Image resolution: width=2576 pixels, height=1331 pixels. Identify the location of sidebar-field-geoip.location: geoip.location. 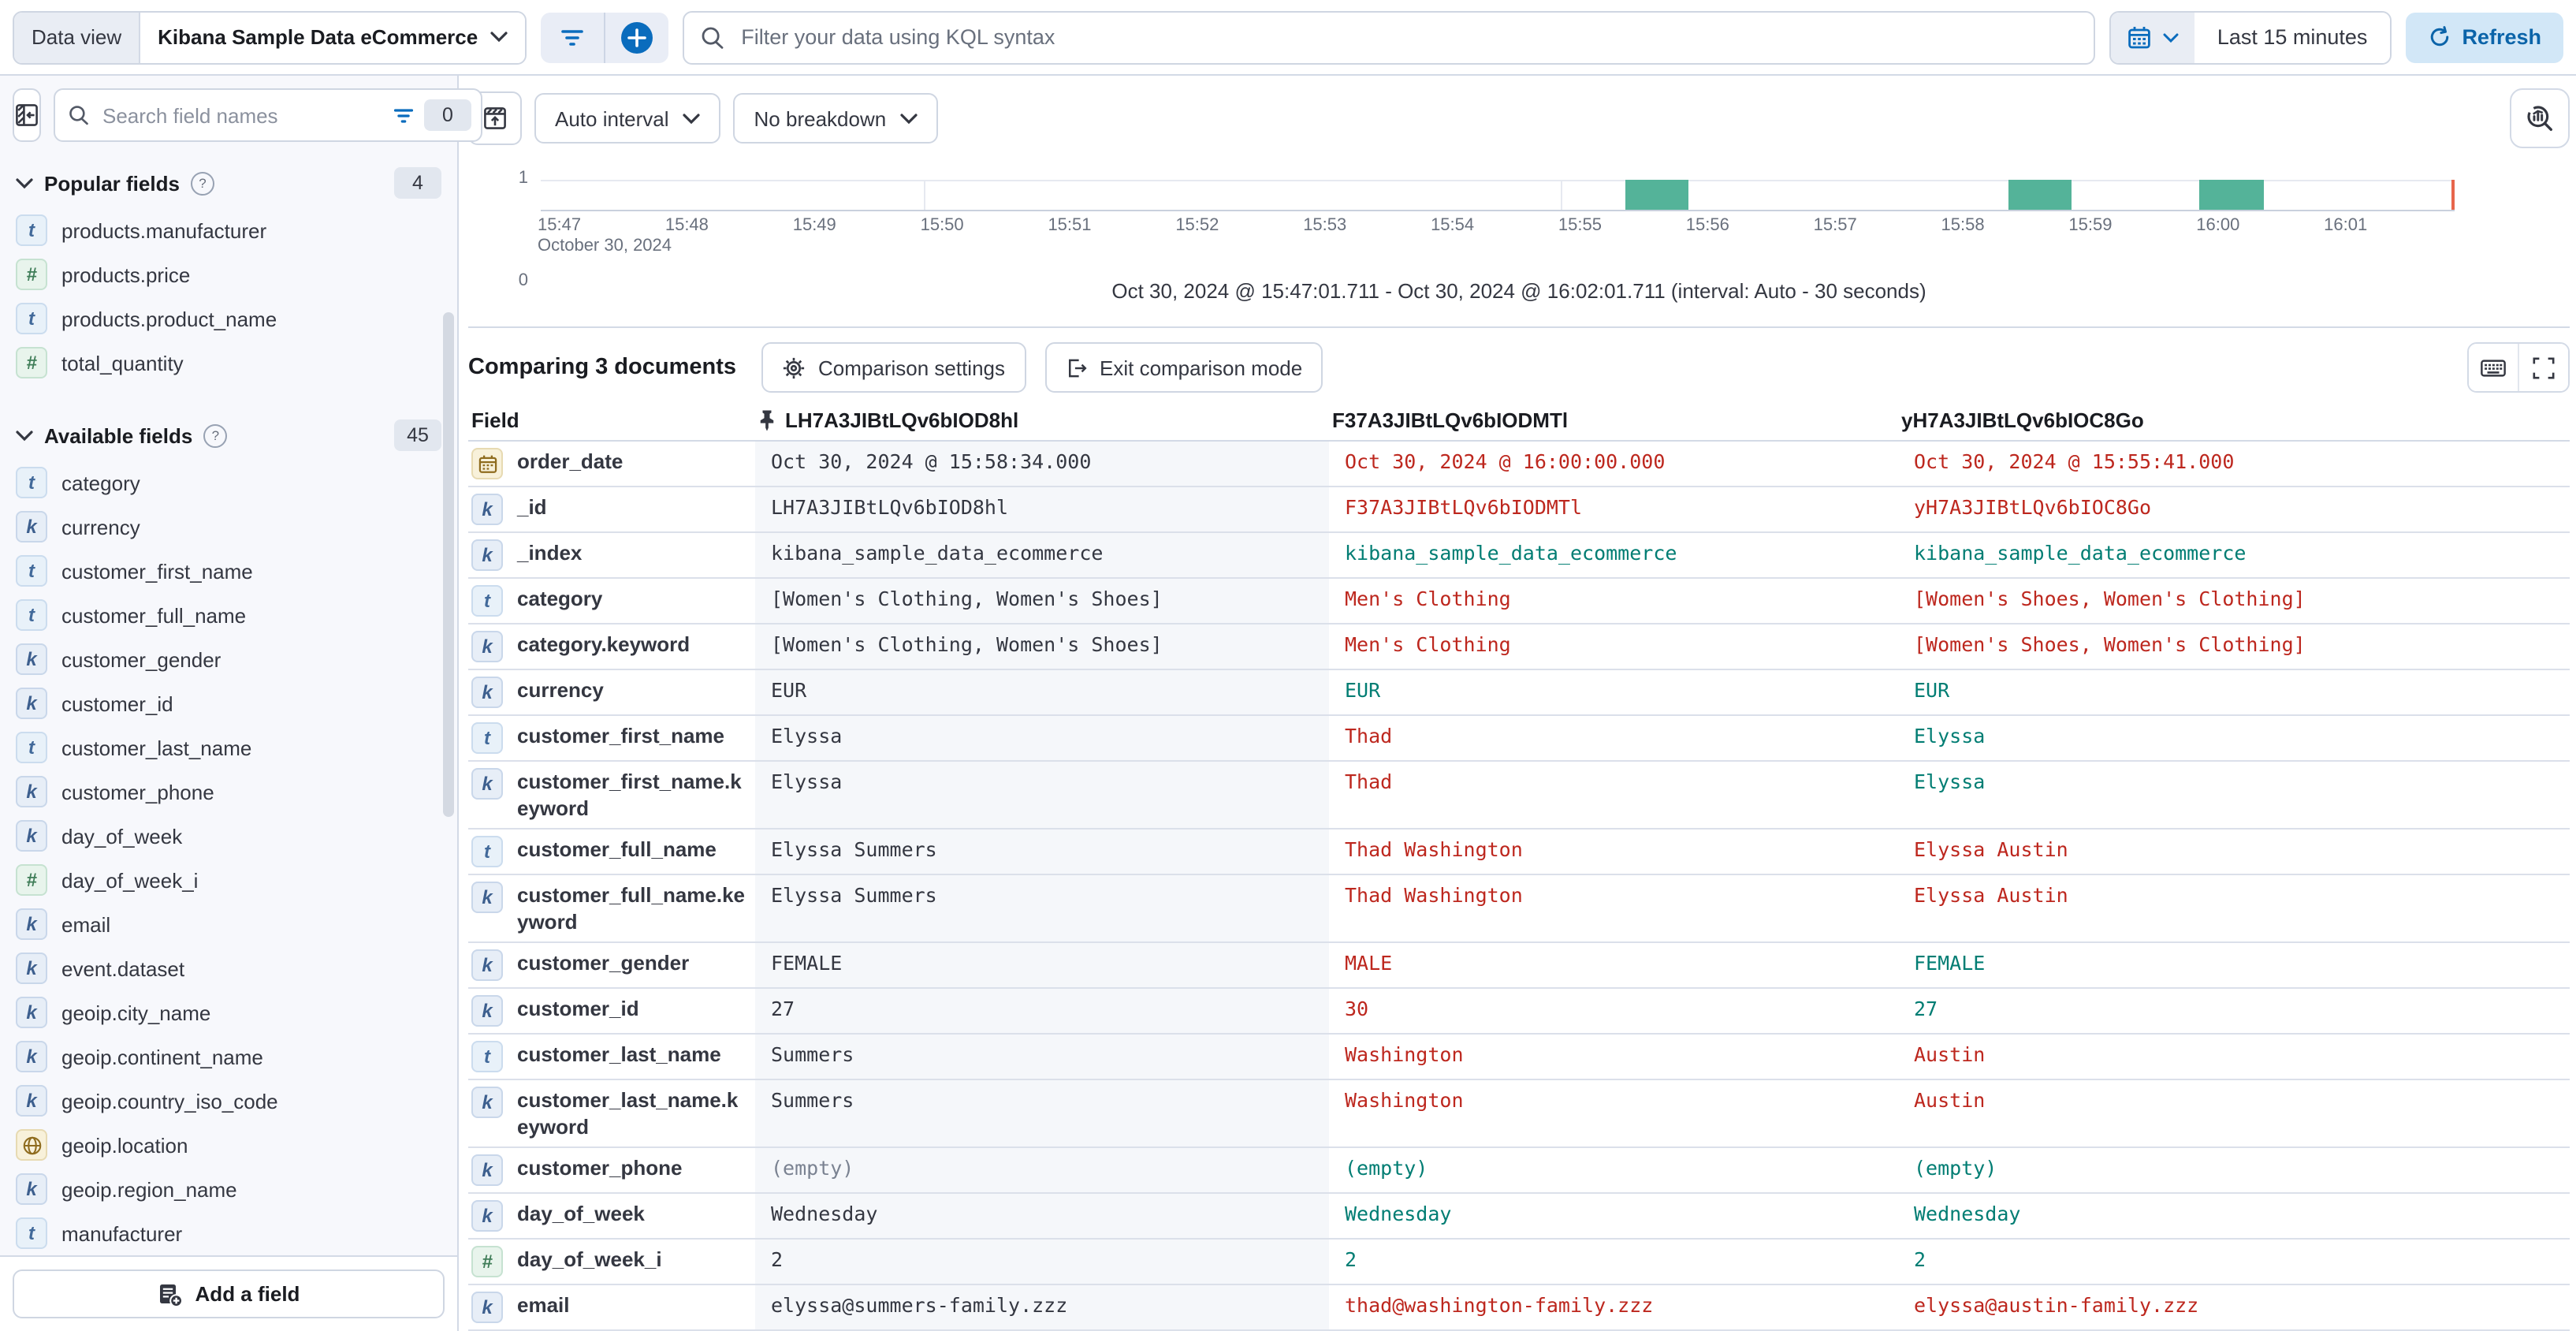
(228, 1145).